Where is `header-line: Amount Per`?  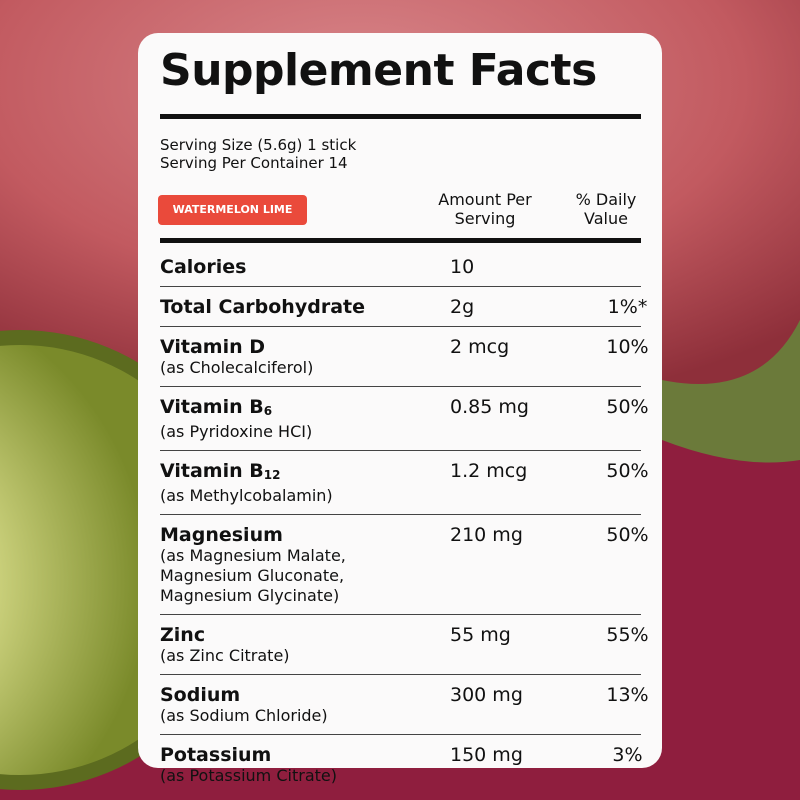
header-line: Amount Per is located at coordinates (485, 199).